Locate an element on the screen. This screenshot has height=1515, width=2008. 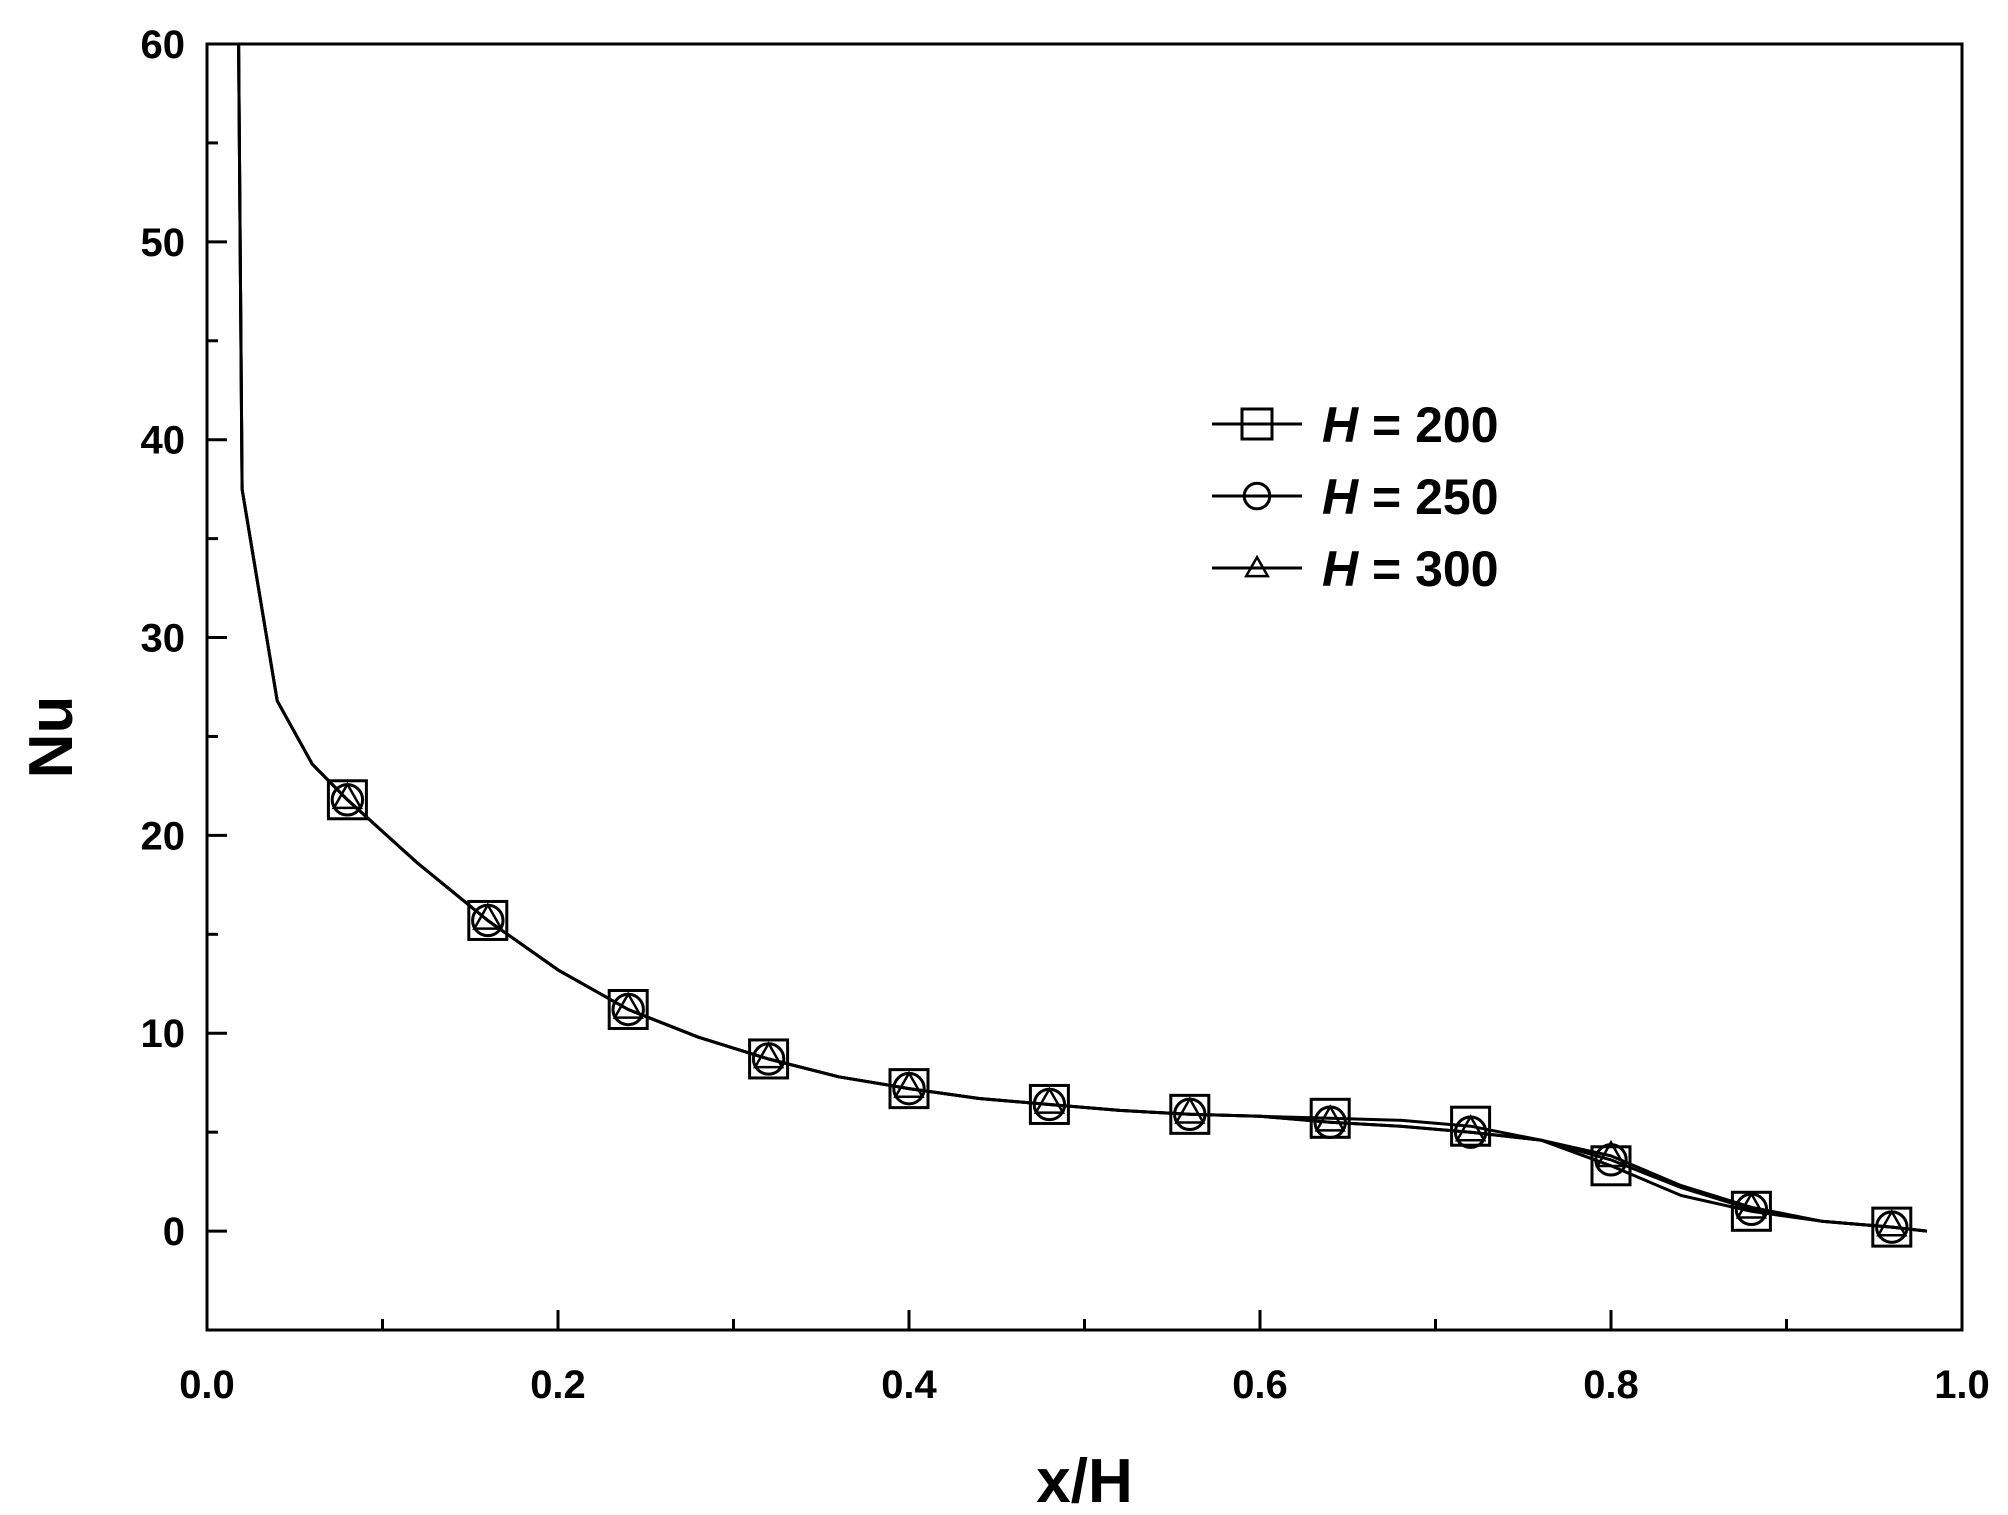
y-tick-label: 0 is located at coordinates (174, 1232).